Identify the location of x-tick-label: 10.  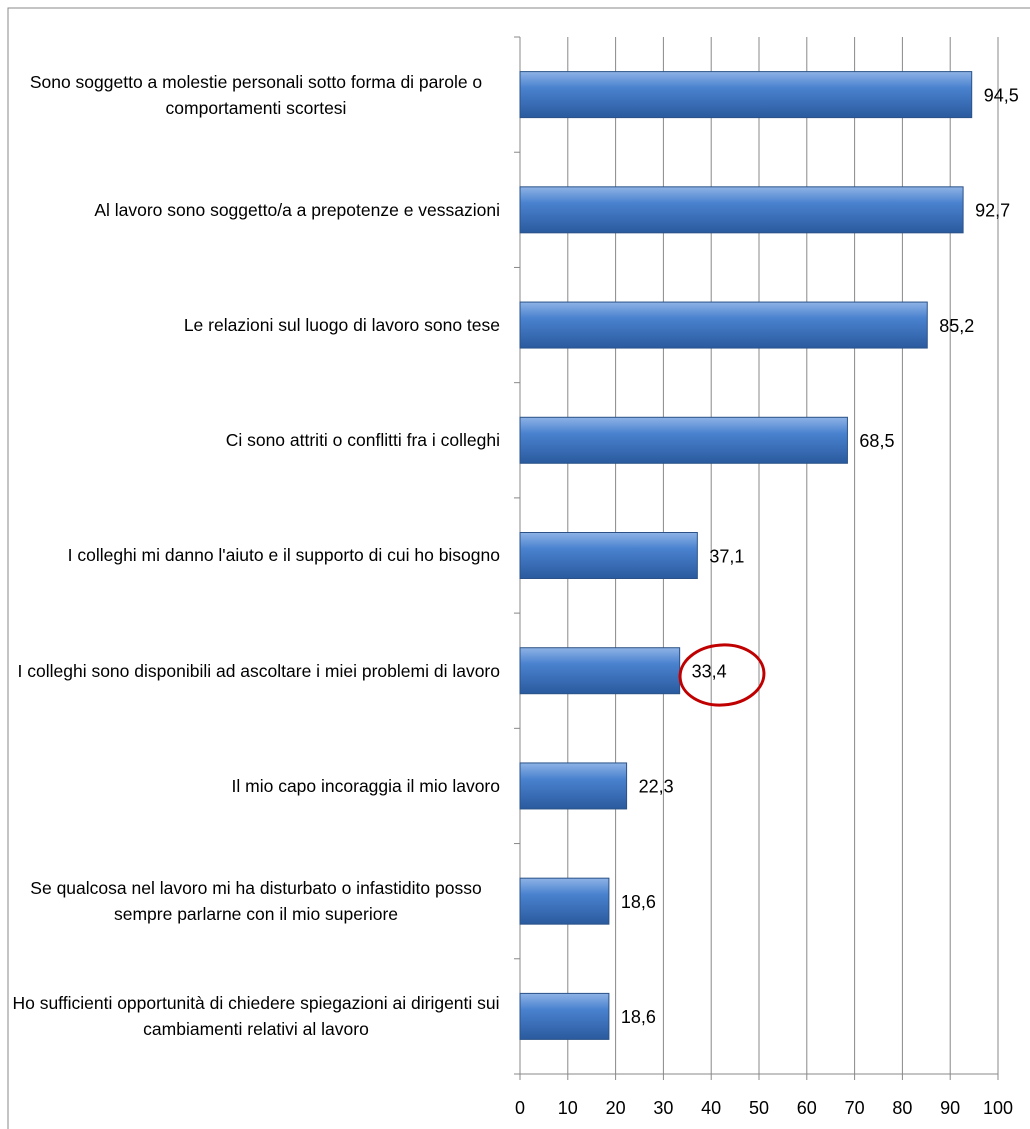
(568, 1108).